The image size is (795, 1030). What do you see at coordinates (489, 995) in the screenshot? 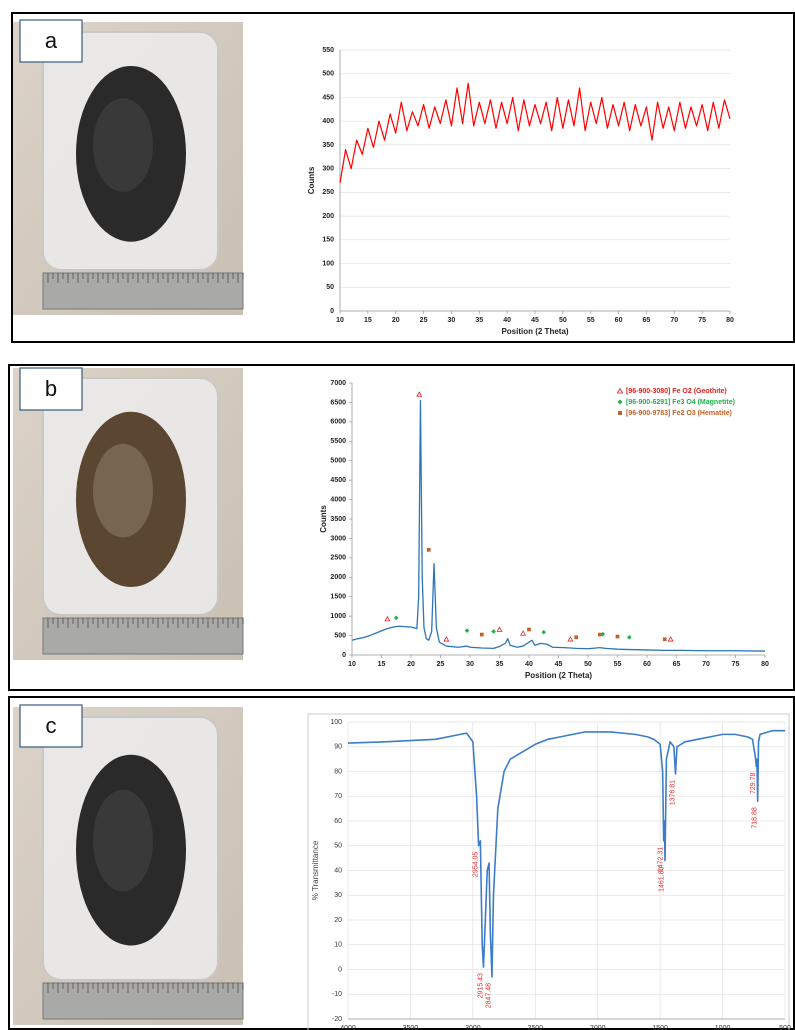
I see `peak-label: 2847.48` at bounding box center [489, 995].